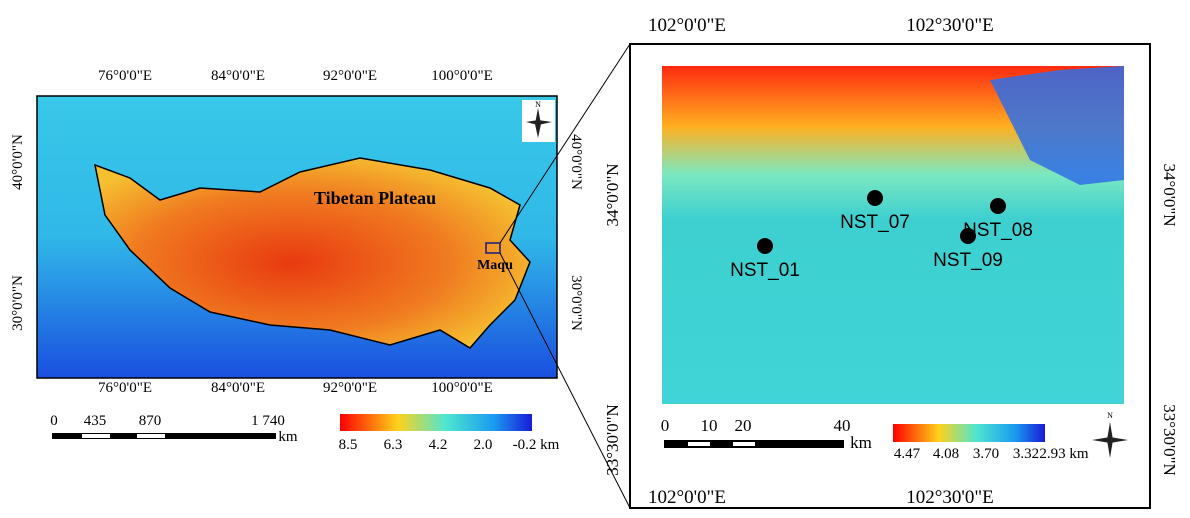 The image size is (1190, 518). I want to click on scale-label: 870, so click(150, 421).